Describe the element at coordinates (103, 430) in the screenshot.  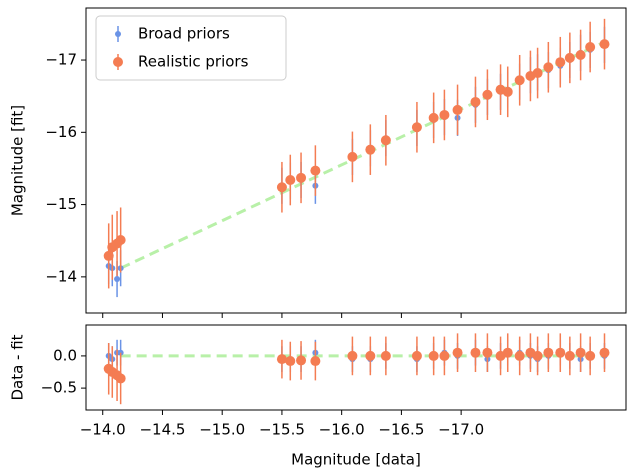
I see `x-tick-label: −14.0` at that location.